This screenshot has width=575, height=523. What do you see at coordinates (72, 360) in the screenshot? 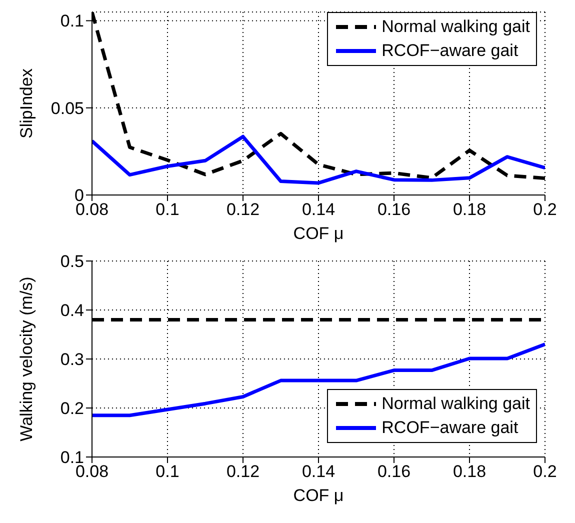
I see `y-tick-label: 0.3` at bounding box center [72, 360].